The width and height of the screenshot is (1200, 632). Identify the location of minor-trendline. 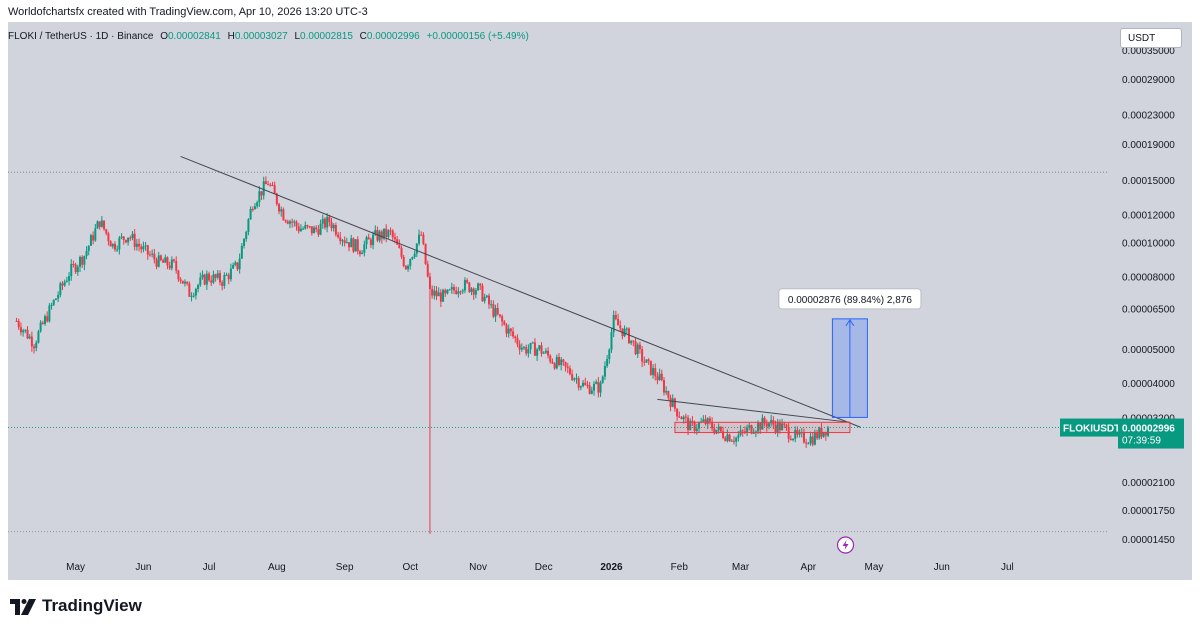
(753, 410).